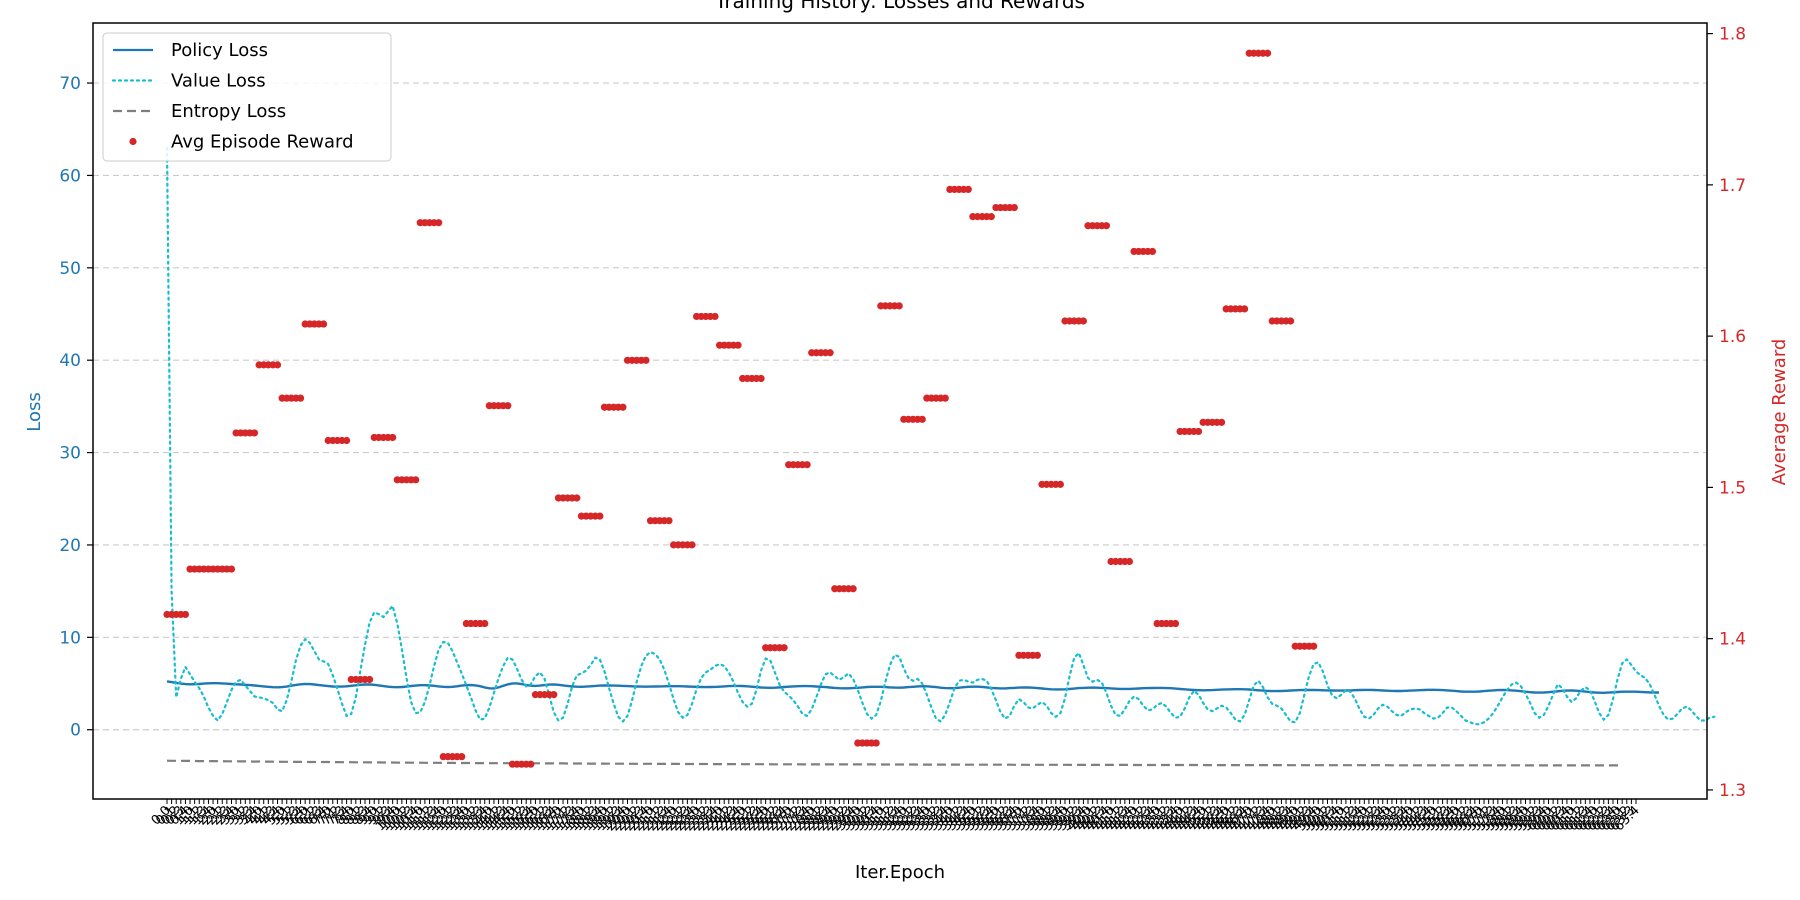 This screenshot has width=1800, height=900. I want to click on left-tick-label: 40, so click(70, 361).